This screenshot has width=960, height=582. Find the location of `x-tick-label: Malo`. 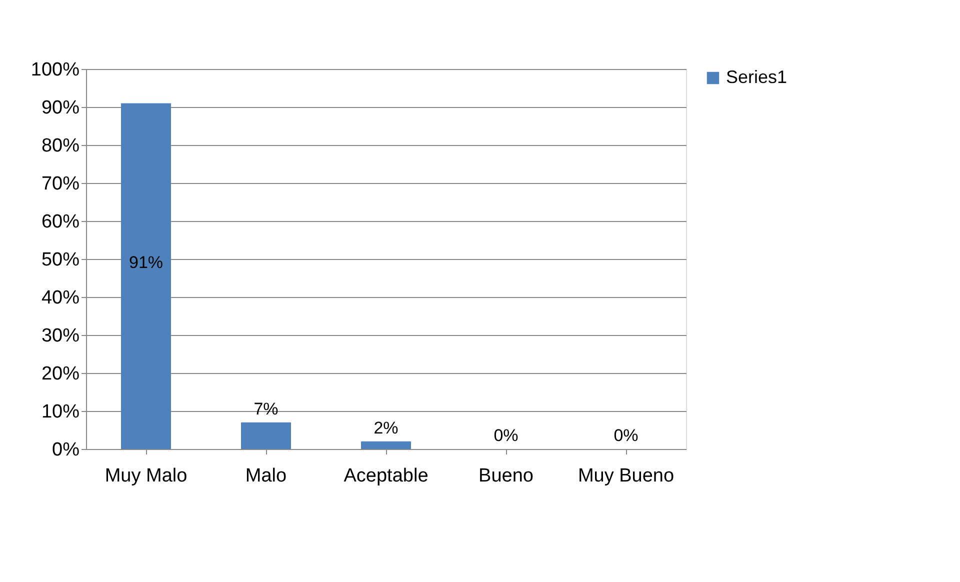

x-tick-label: Malo is located at coordinates (266, 476).